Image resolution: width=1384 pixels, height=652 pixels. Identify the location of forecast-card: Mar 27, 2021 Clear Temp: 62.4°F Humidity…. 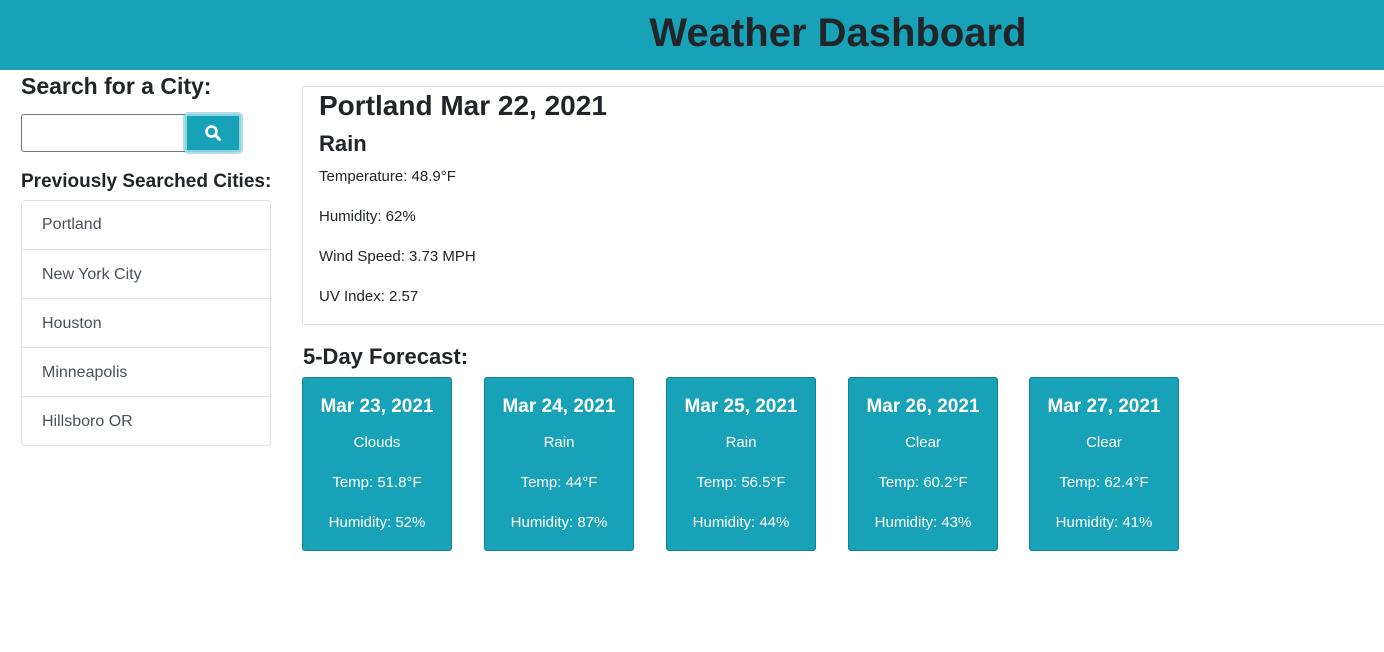
(1104, 464).